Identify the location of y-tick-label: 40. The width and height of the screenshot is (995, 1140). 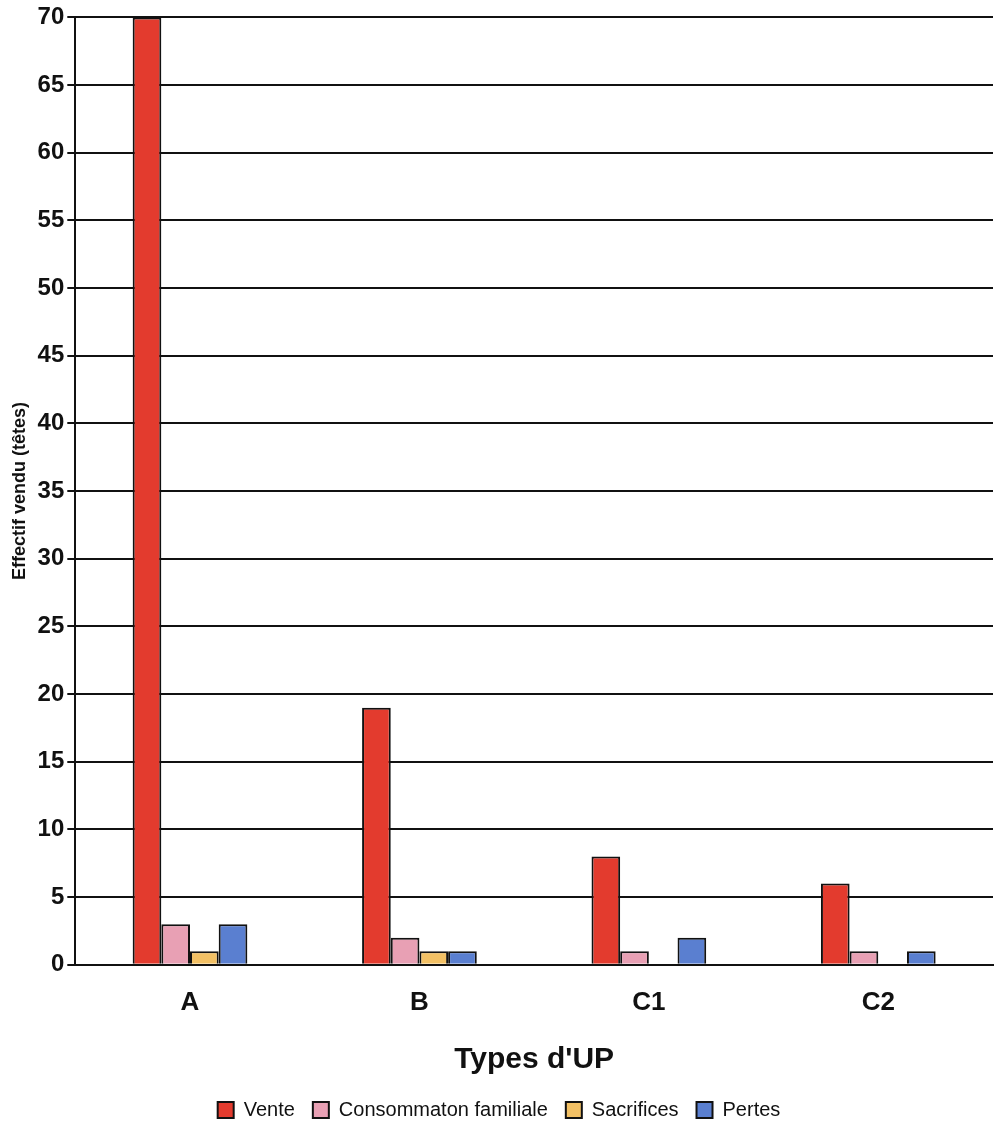
(51, 422).